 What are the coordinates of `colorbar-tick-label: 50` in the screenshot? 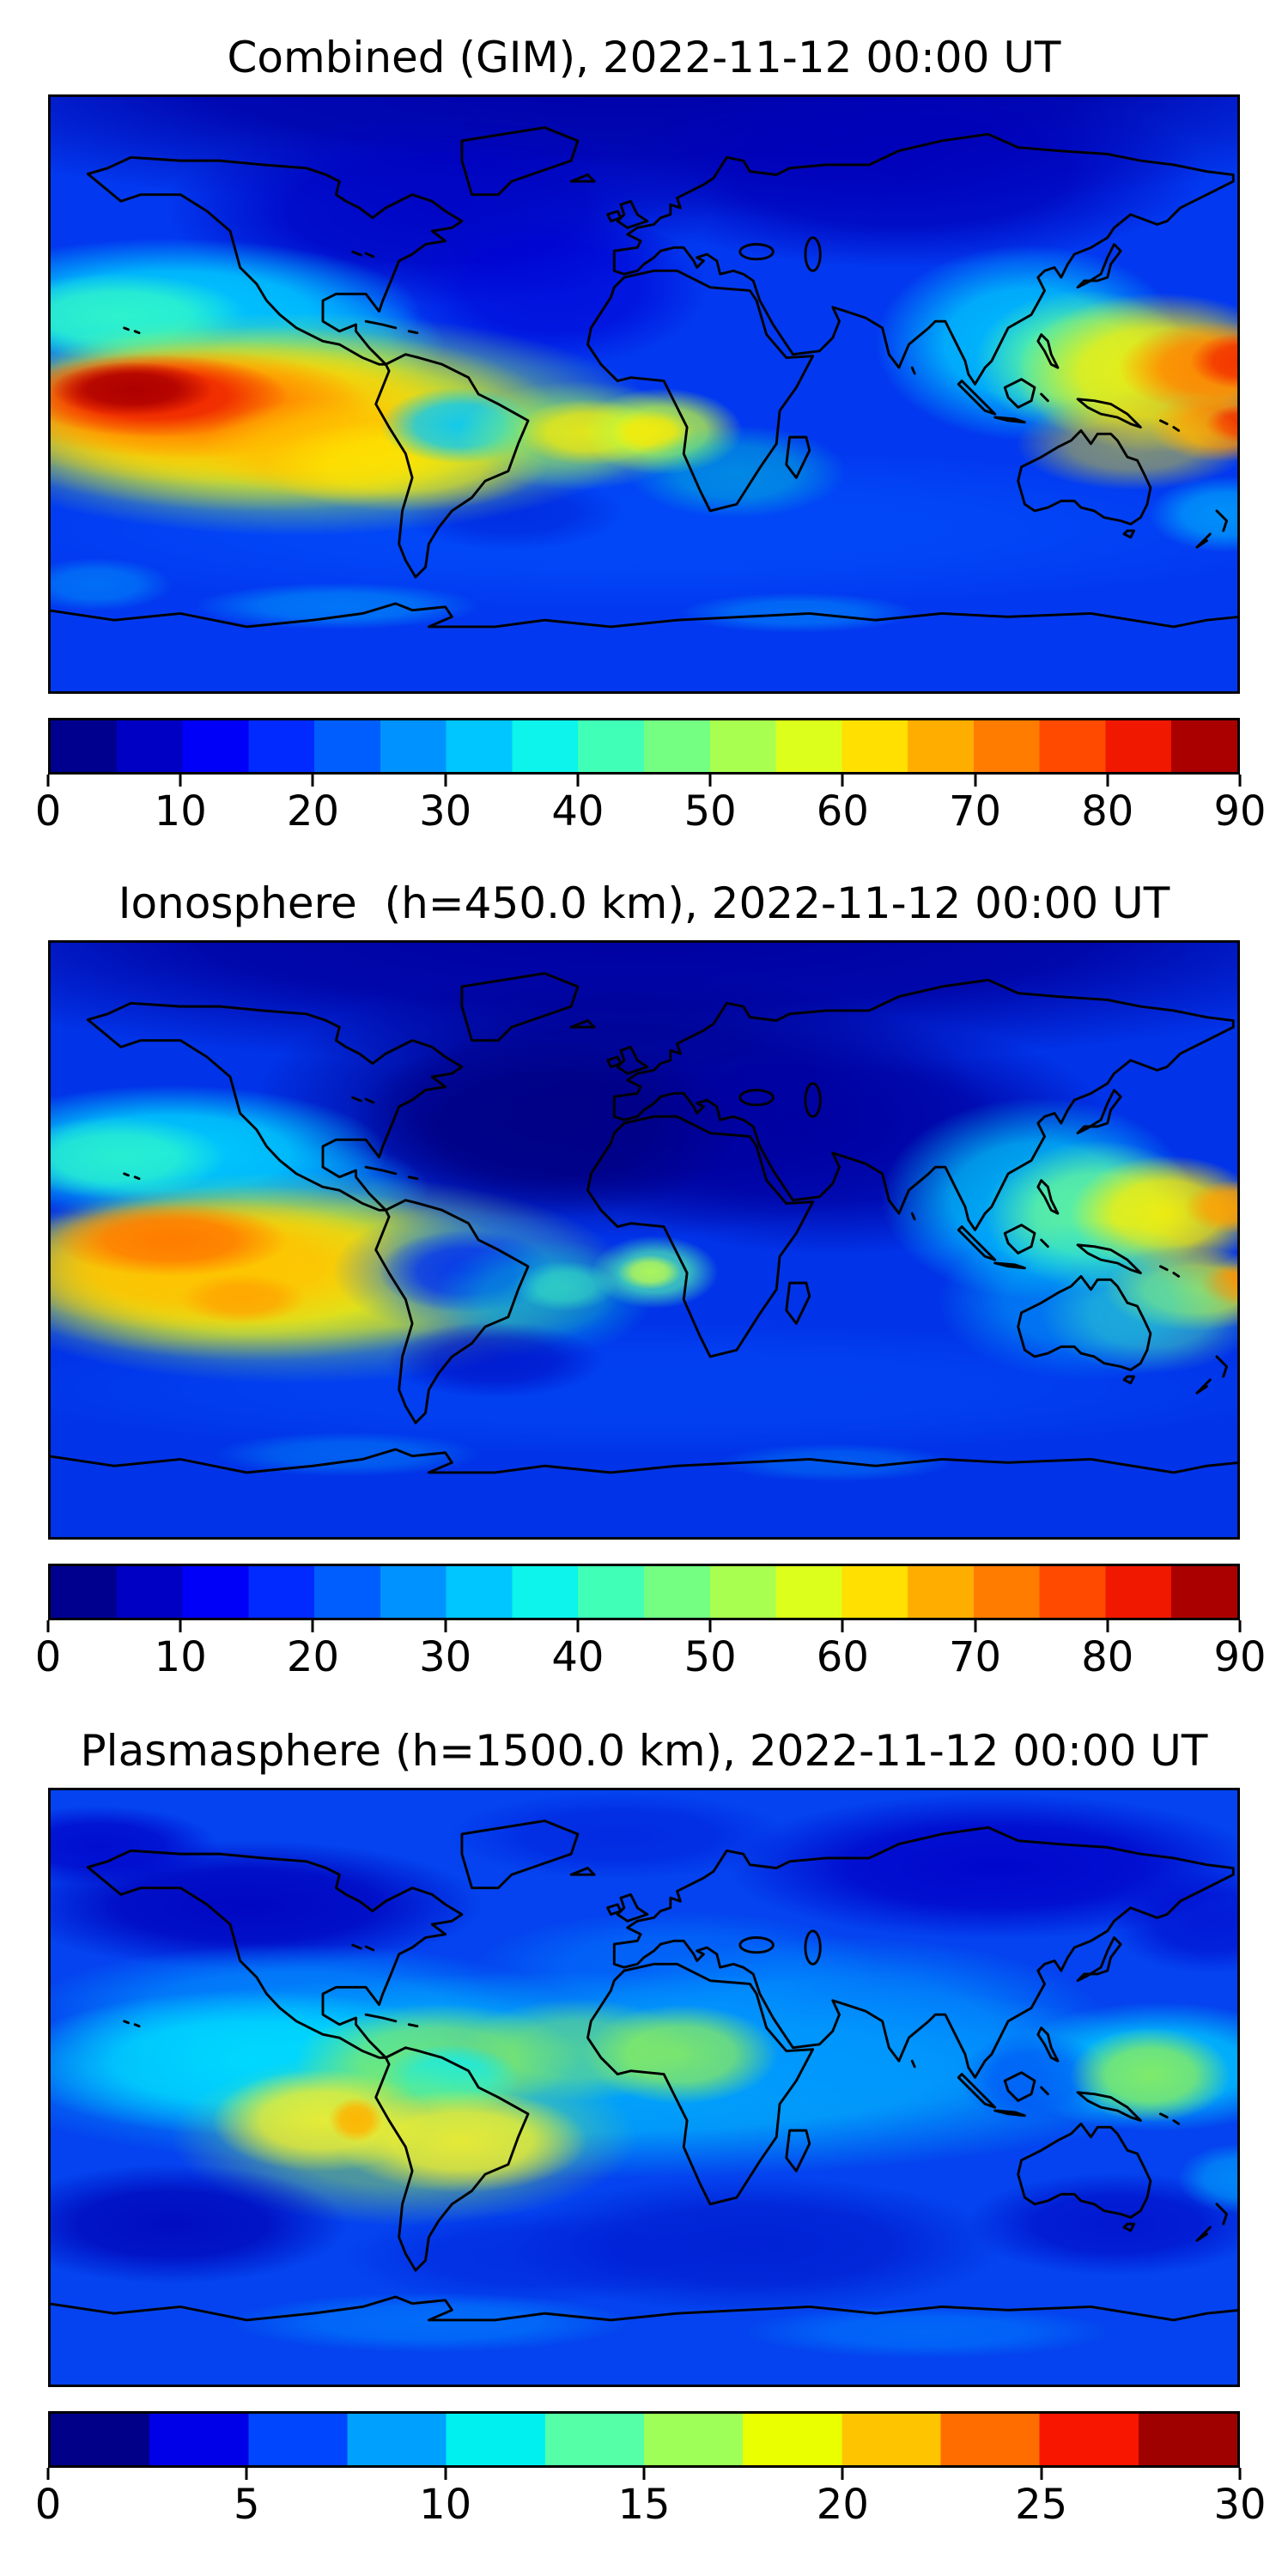 It's located at (710, 1657).